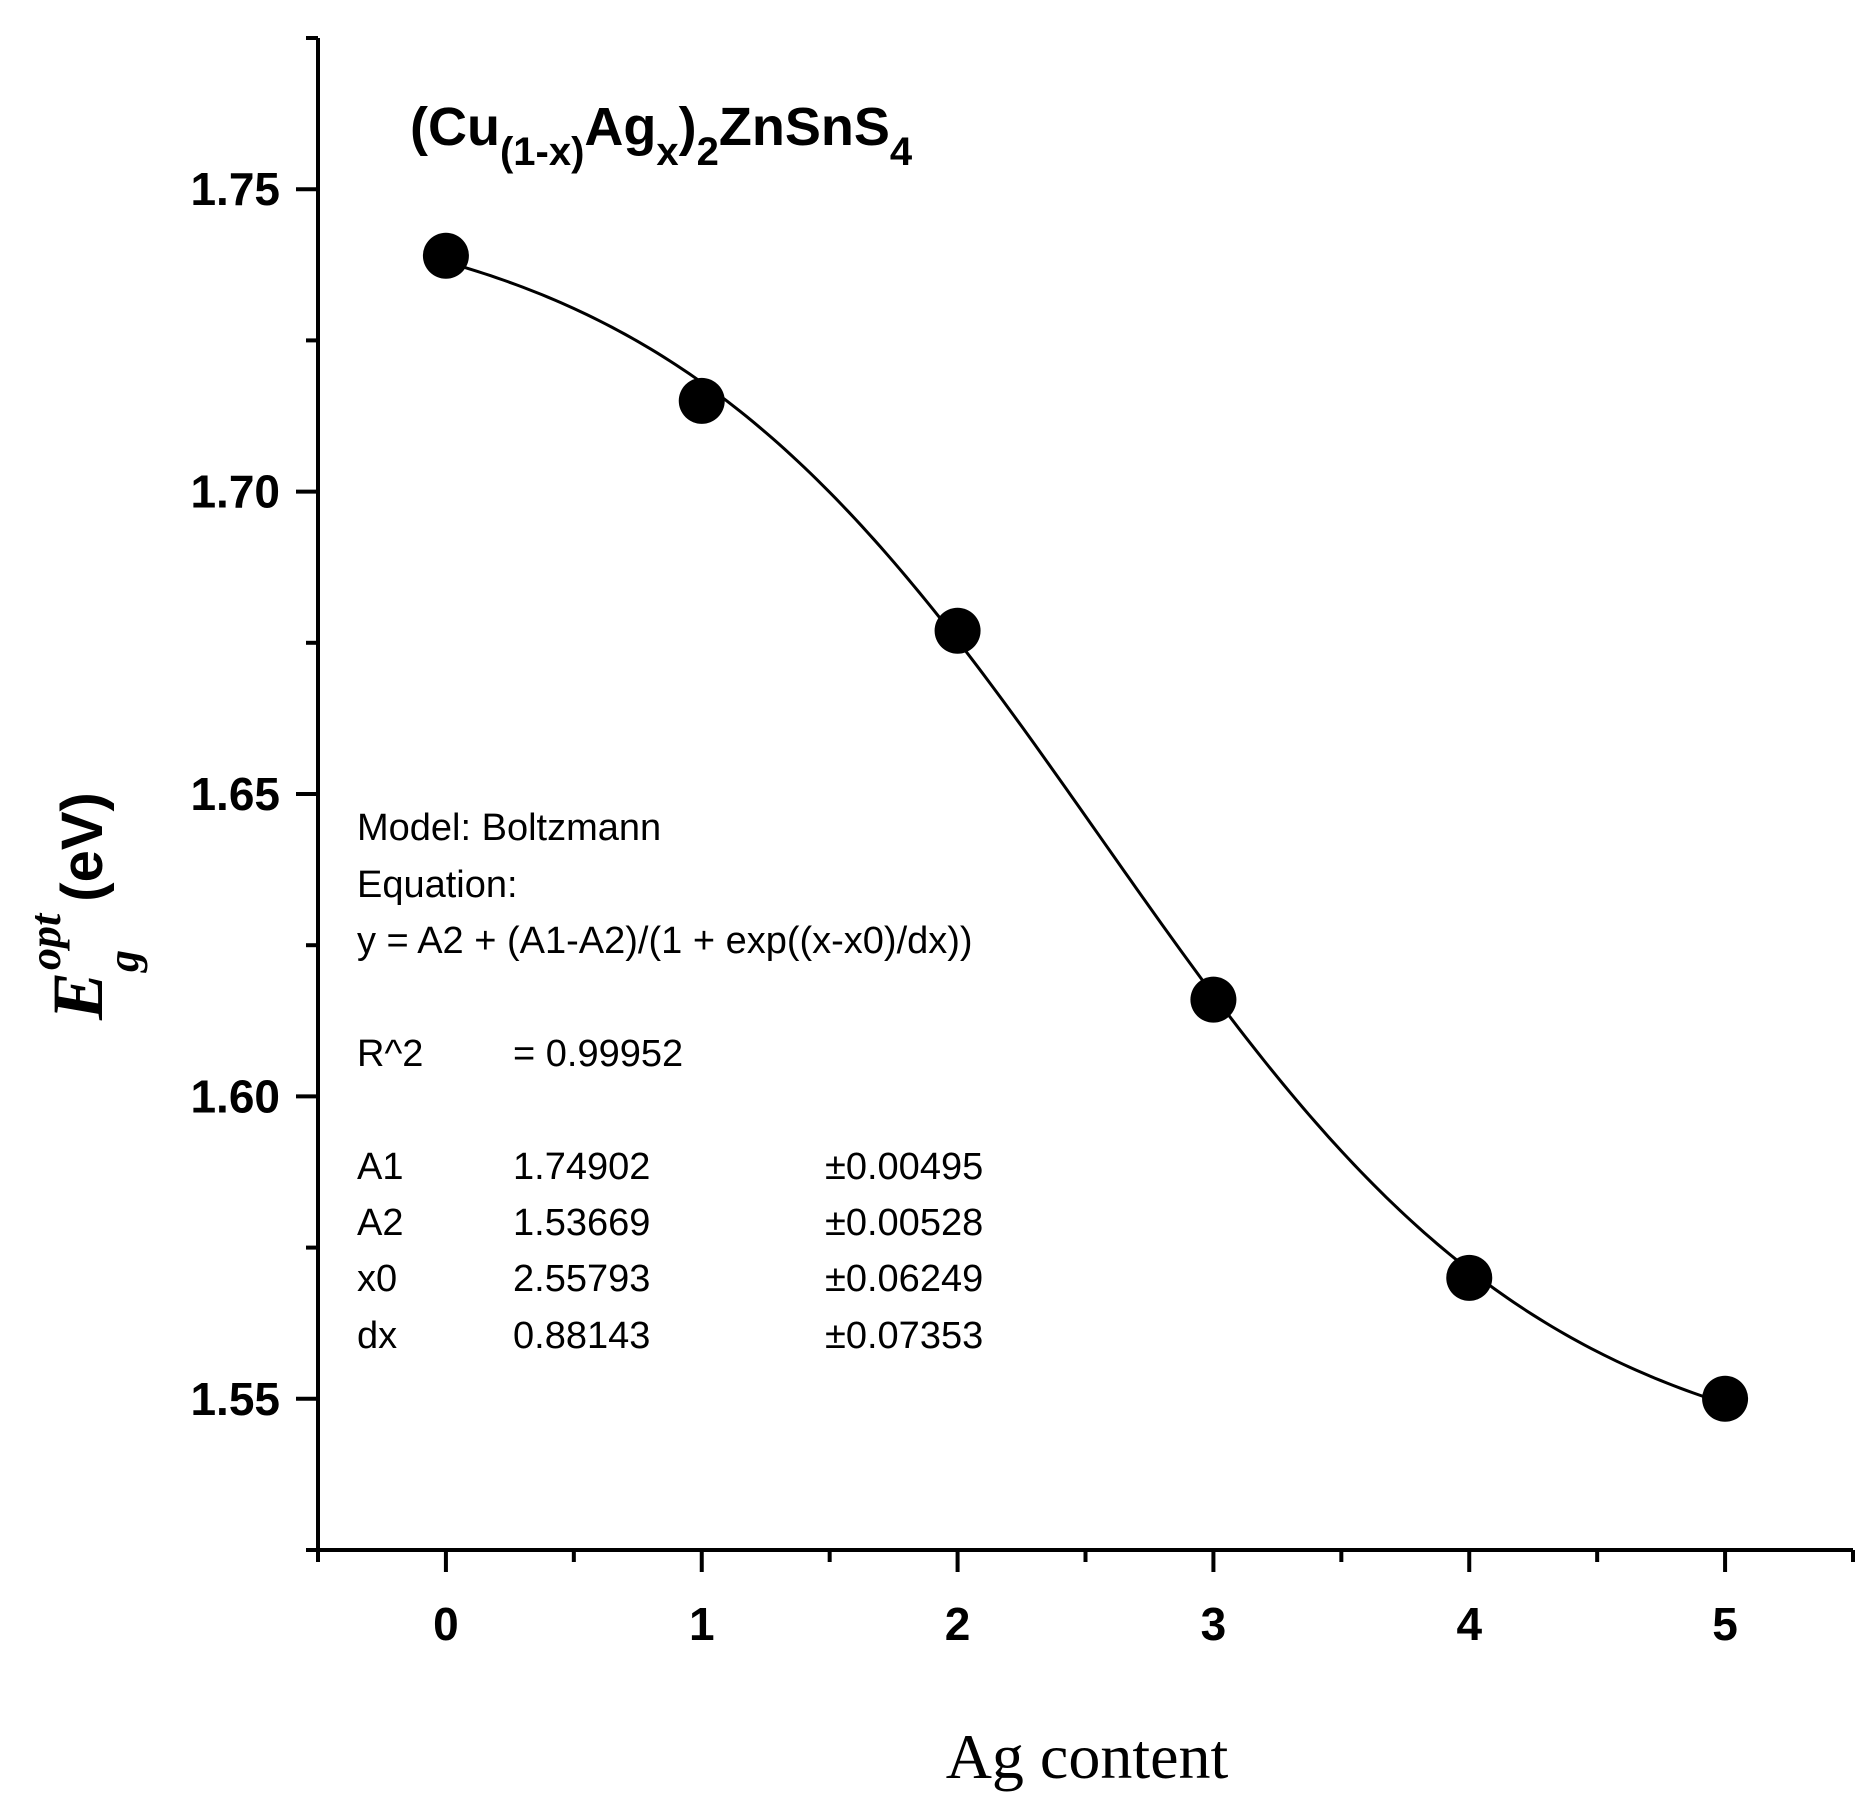  I want to click on param-value: 0.88143, so click(581, 1336).